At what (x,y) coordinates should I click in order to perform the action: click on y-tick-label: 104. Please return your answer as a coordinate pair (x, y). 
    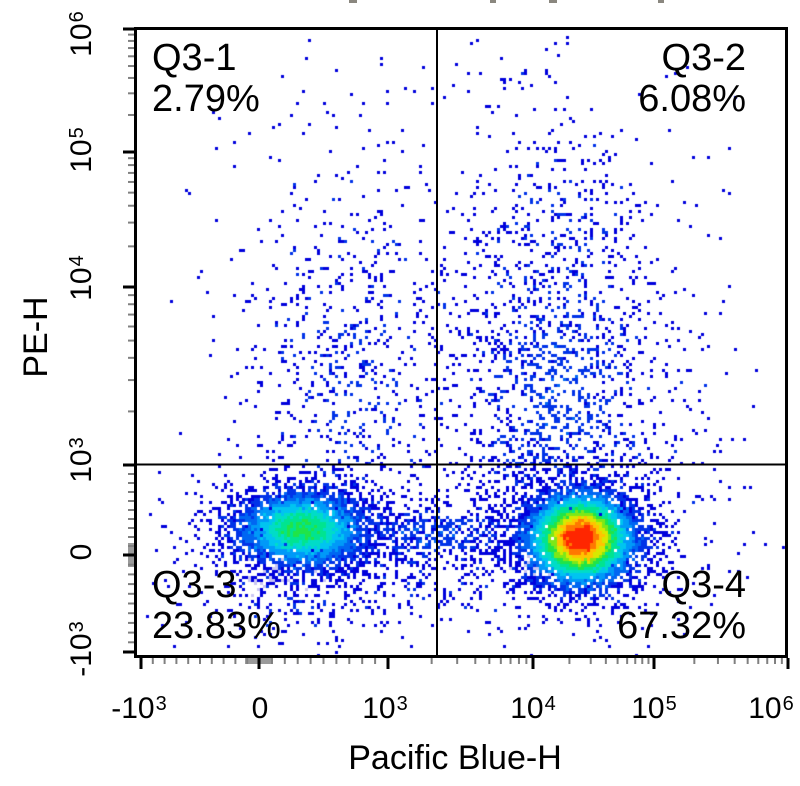
    Looking at the image, I should click on (81, 278).